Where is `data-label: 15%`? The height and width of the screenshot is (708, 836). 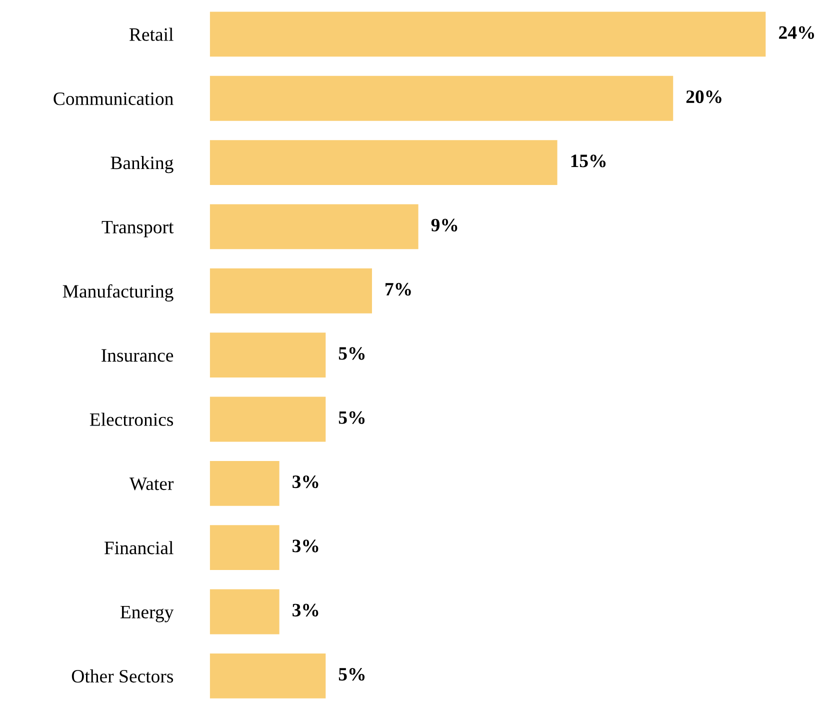
data-label: 15% is located at coordinates (588, 161).